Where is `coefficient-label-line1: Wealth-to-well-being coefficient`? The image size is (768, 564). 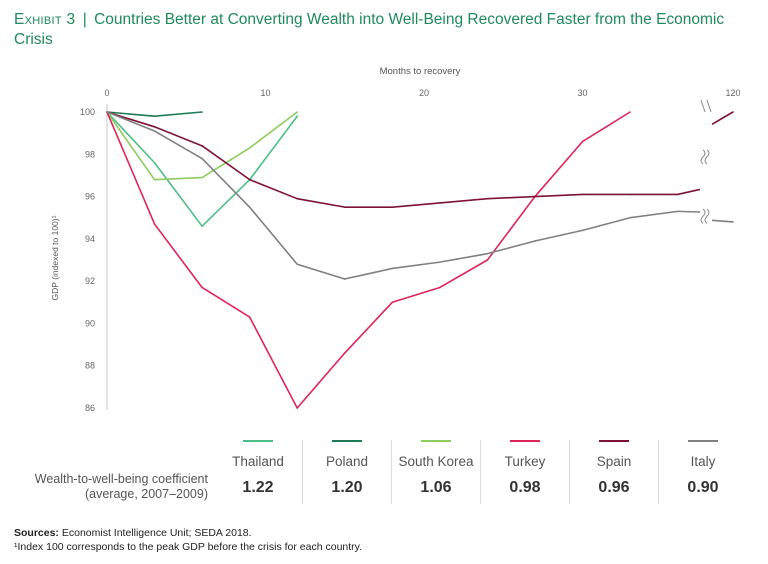 coefficient-label-line1: Wealth-to-well-being coefficient is located at coordinates (121, 479).